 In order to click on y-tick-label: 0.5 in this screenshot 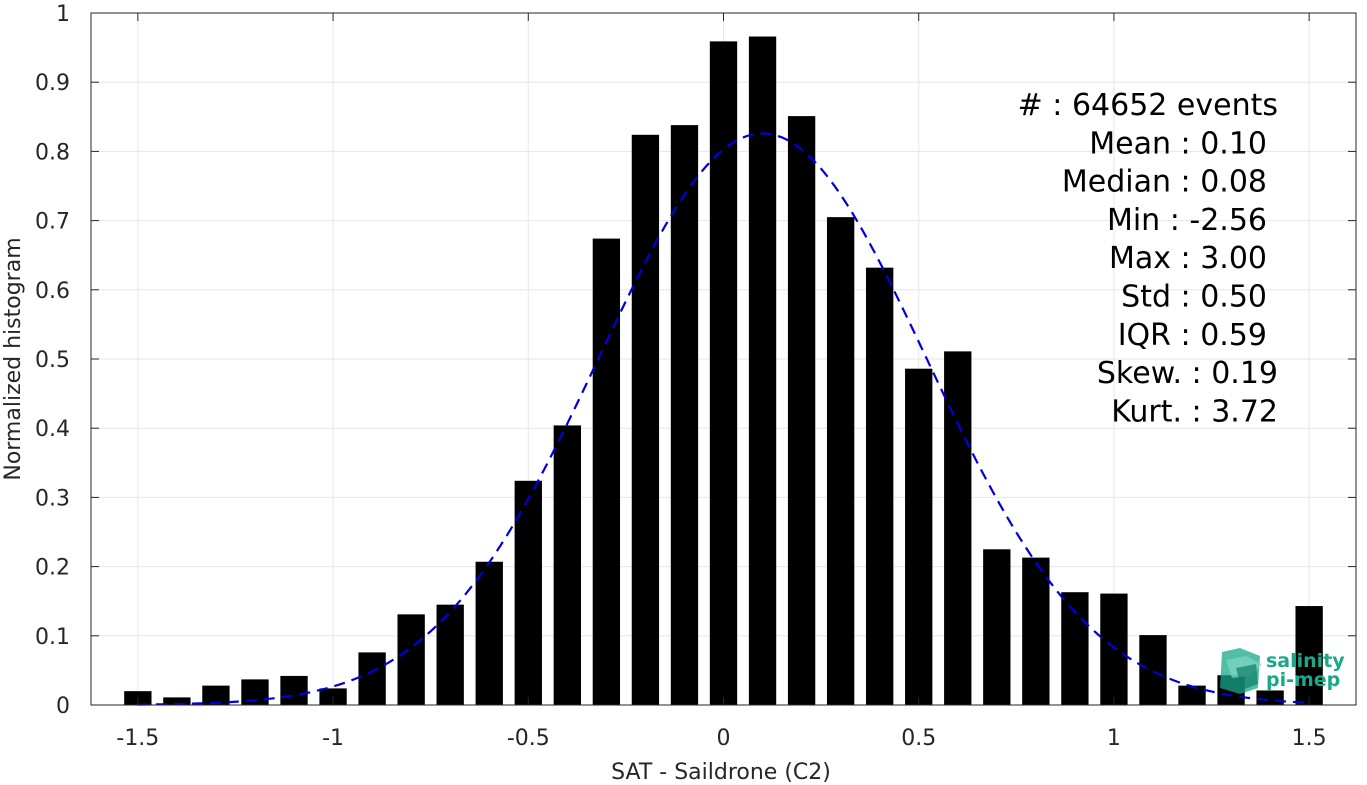, I will do `click(52, 360)`.